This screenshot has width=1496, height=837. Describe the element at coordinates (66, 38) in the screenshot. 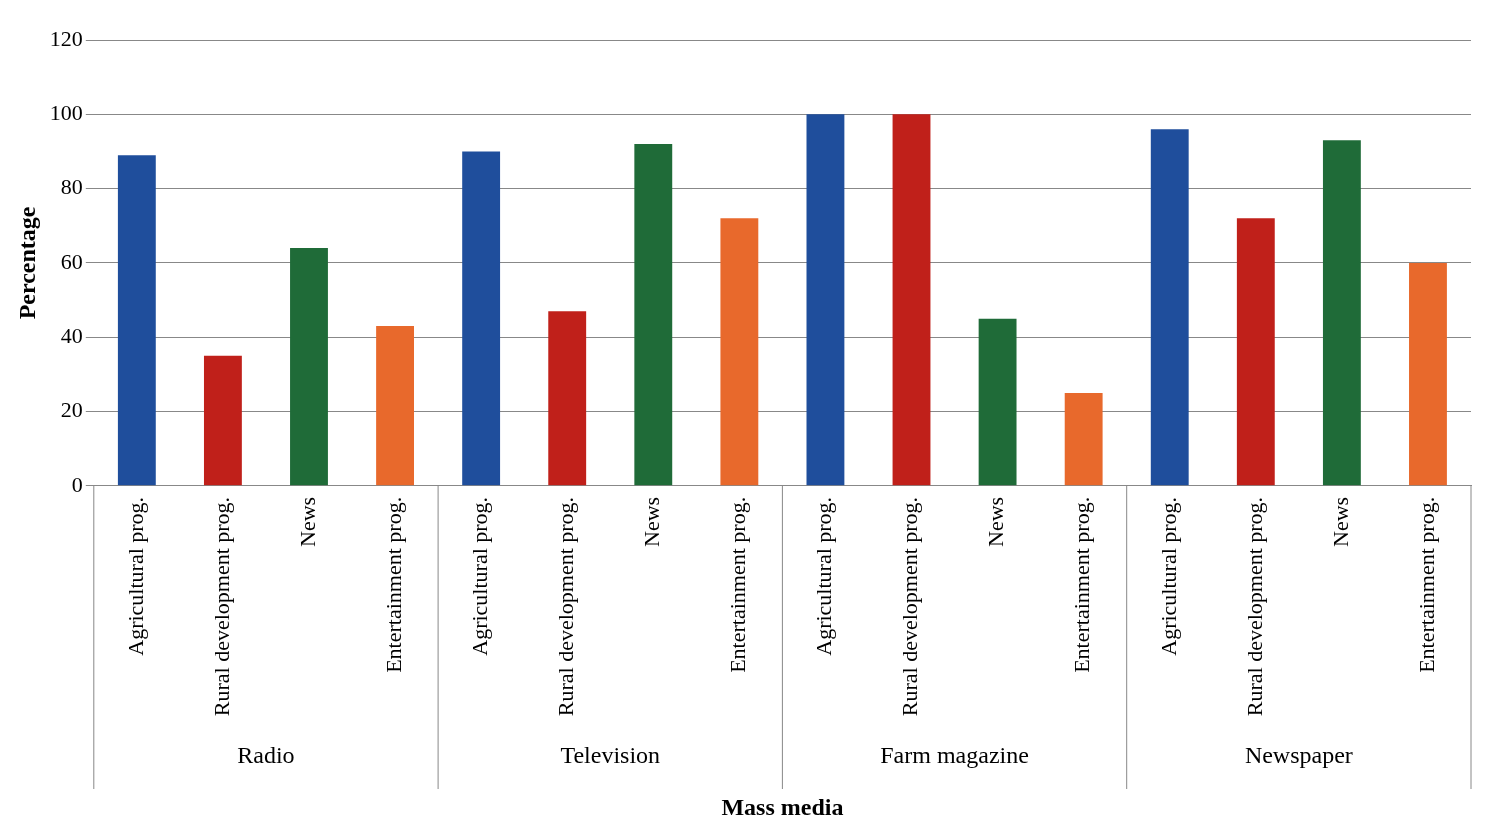

I see `y-tick-label: 120` at that location.